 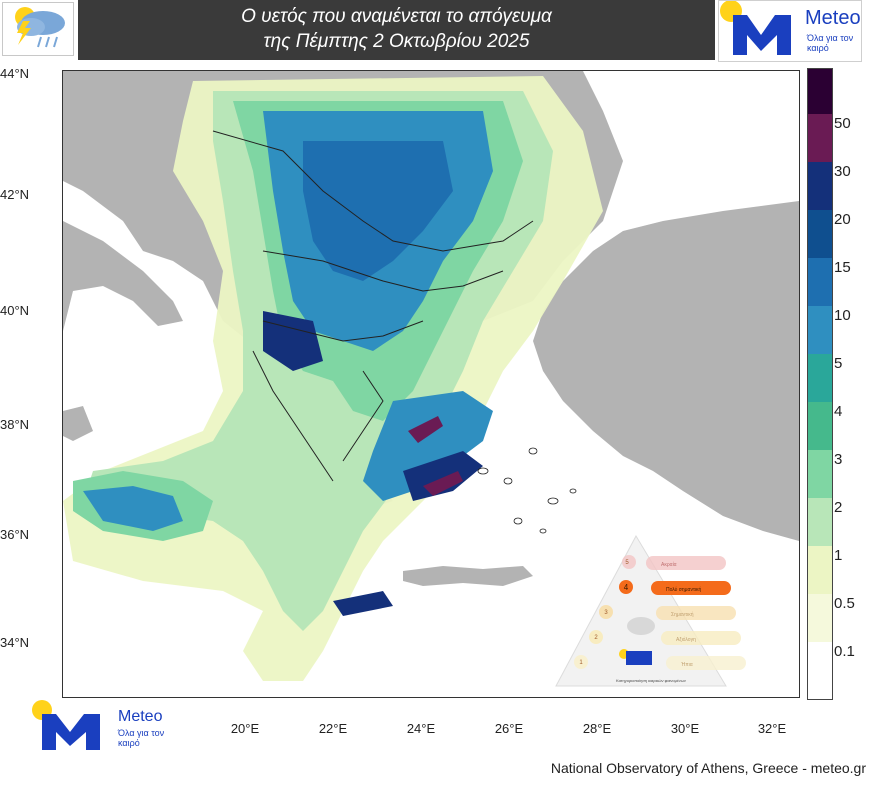 I want to click on lat-label: 40°N, so click(x=15, y=310).